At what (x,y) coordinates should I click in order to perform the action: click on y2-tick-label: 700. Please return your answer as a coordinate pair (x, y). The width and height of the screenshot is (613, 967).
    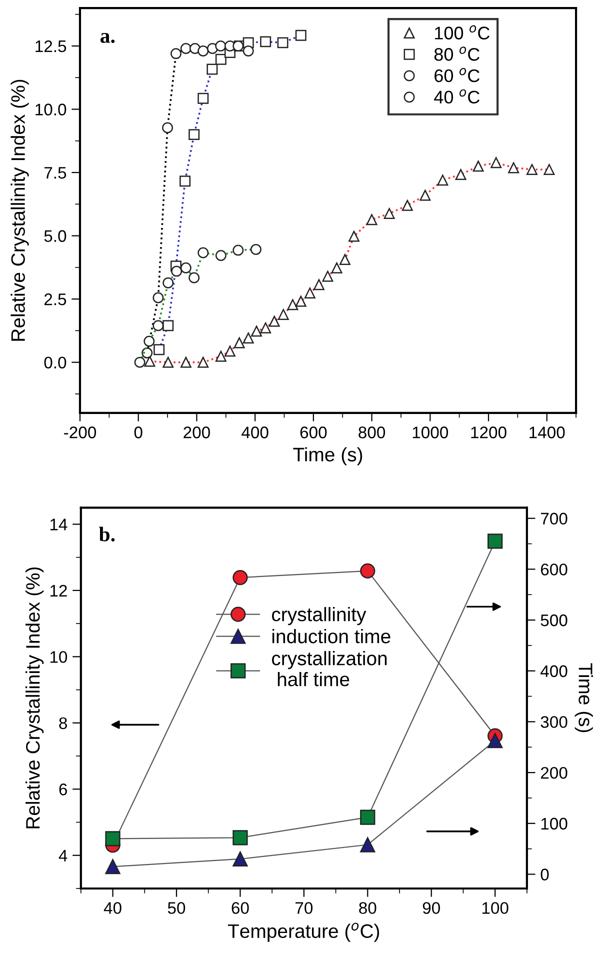
    Looking at the image, I should click on (554, 518).